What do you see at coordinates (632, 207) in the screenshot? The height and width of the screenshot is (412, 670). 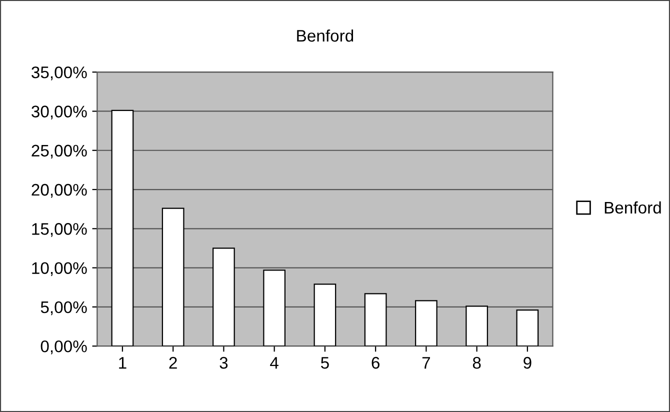 I see `legend-label: Benford` at bounding box center [632, 207].